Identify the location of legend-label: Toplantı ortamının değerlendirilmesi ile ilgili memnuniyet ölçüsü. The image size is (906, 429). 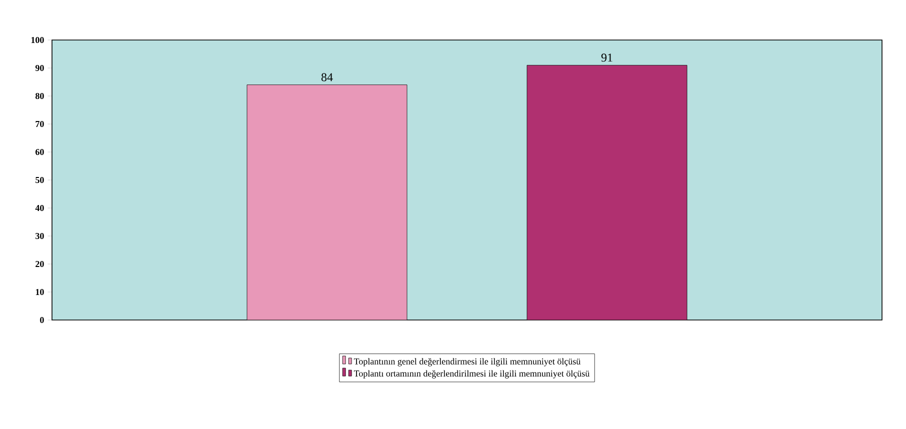
(472, 374).